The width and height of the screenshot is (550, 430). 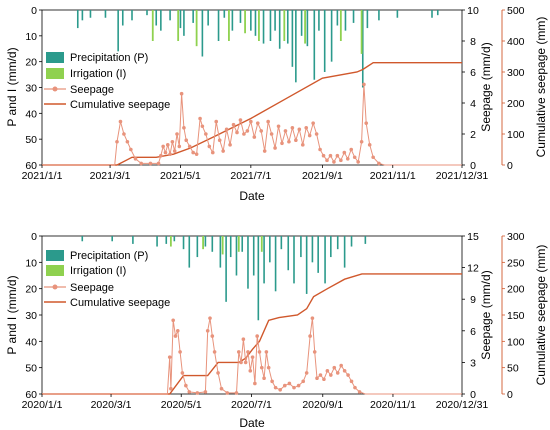 I want to click on x-tick-label: 2021/1/1, so click(x=42, y=176).